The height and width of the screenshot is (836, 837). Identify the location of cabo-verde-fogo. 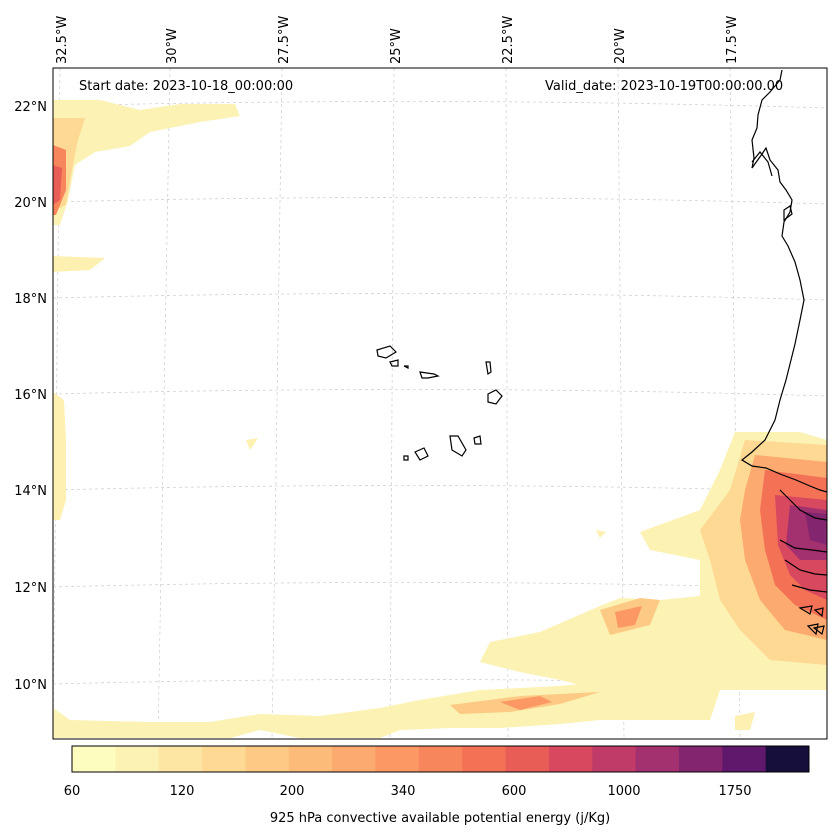
(421, 454).